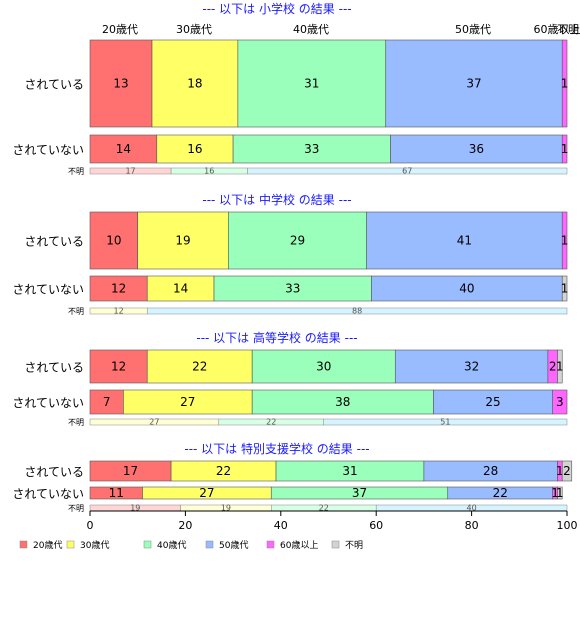 Image resolution: width=580 pixels, height=636 pixels. I want to click on unknown-value-label: 40, so click(472, 508).